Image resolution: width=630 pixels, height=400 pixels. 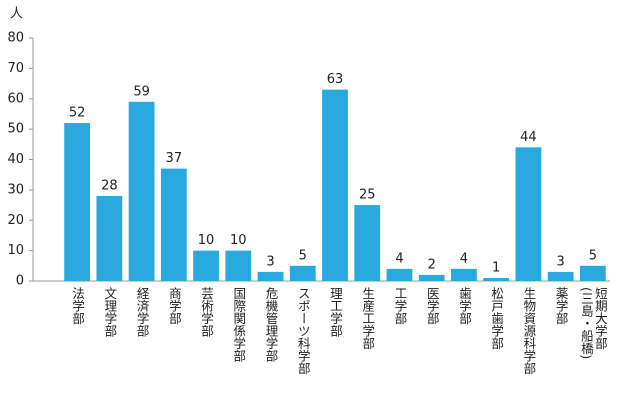 I want to click on x-tick-label: 経済学部, so click(x=142, y=312).